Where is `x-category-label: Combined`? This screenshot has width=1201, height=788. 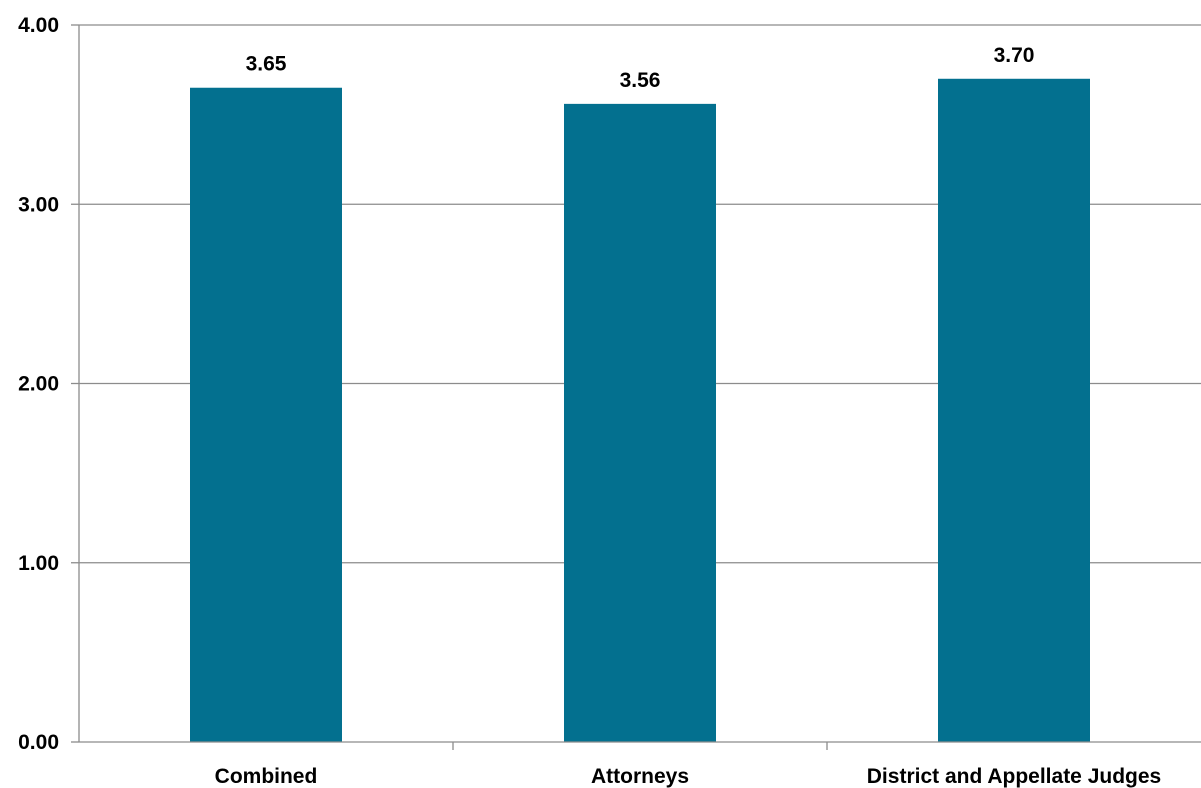
x-category-label: Combined is located at coordinates (266, 776).